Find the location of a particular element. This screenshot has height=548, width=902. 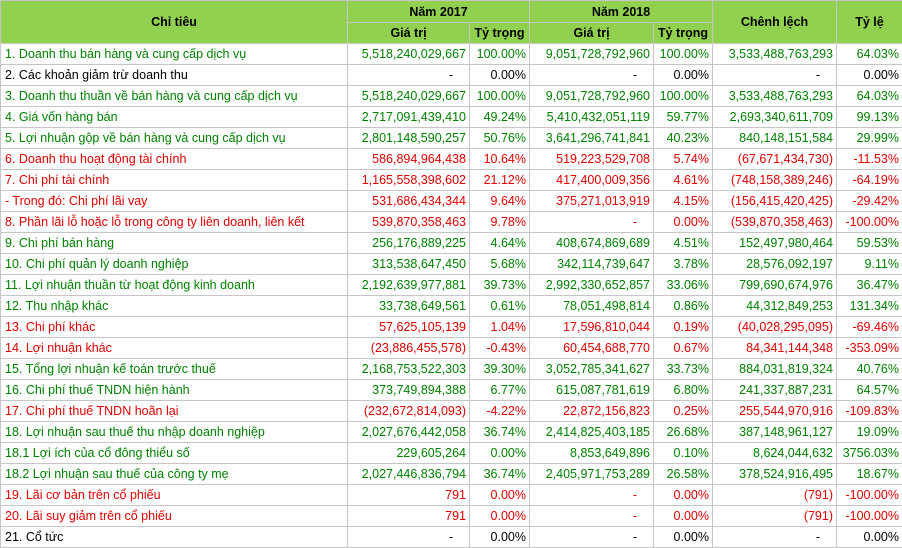

difference: 84,341,144,348 is located at coordinates (775, 348).